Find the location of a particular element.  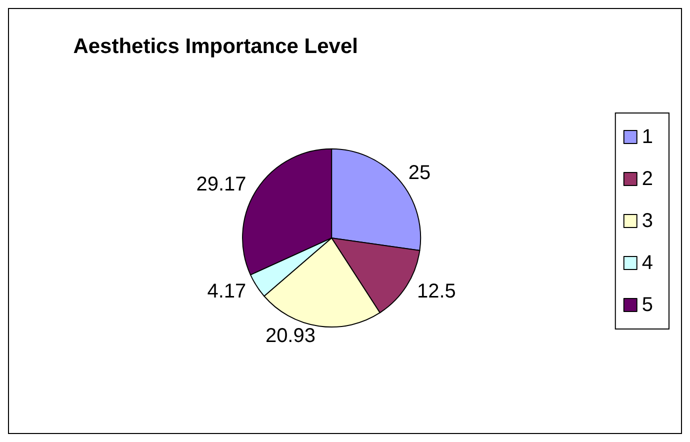

data-label: 20.93 is located at coordinates (290, 335).